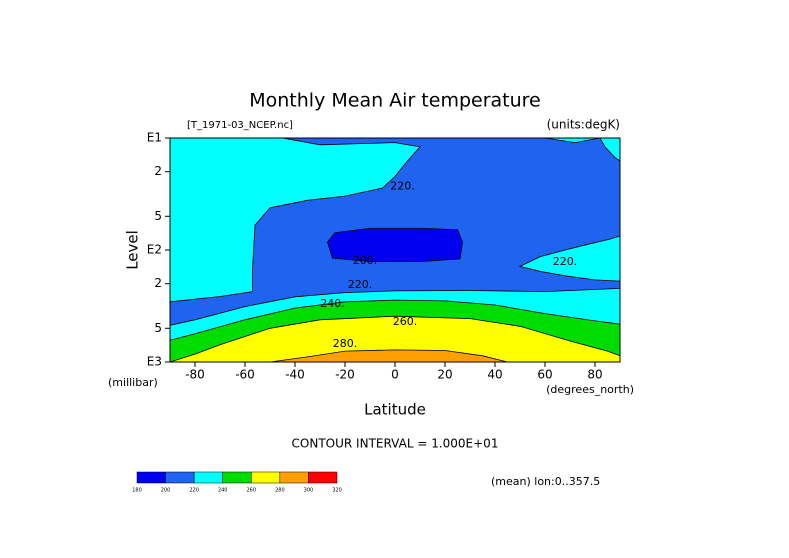 The height and width of the screenshot is (558, 789). Describe the element at coordinates (590, 389) in the screenshot. I see `x-units-label: (degrees_north)` at that location.